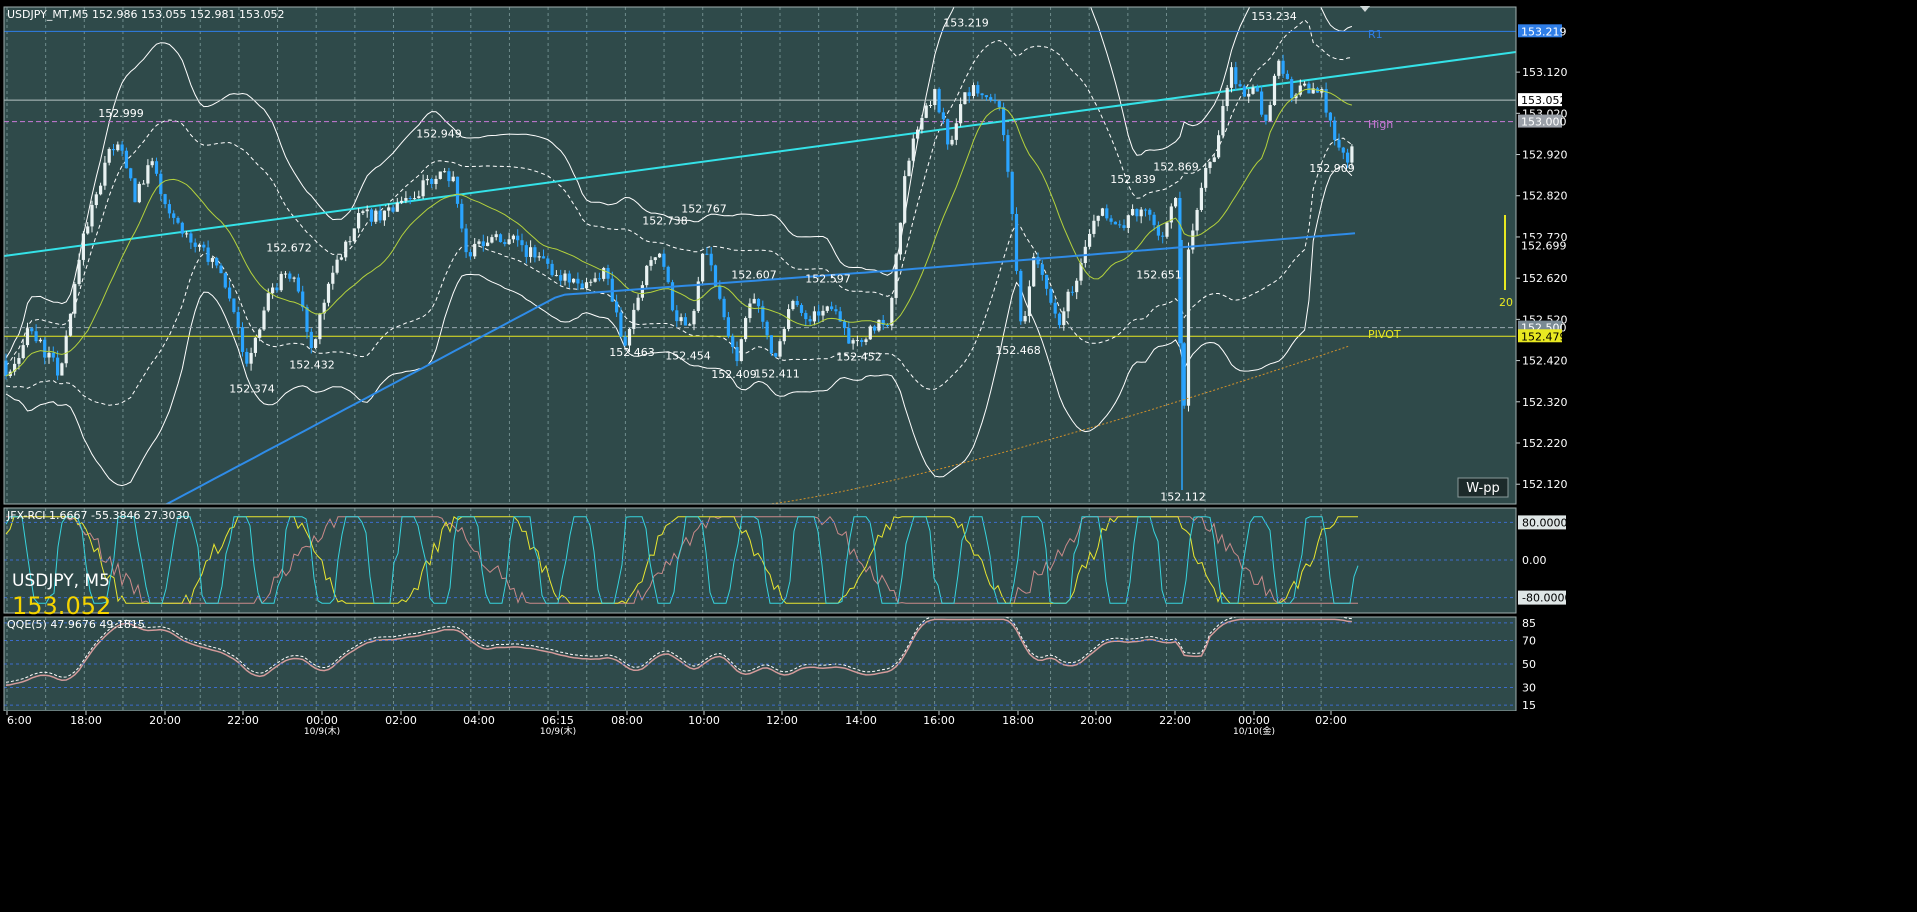  Describe the element at coordinates (76, 624) in the screenshot. I see `qqe-header: QQE(5) 47.9676 49.1815` at that location.